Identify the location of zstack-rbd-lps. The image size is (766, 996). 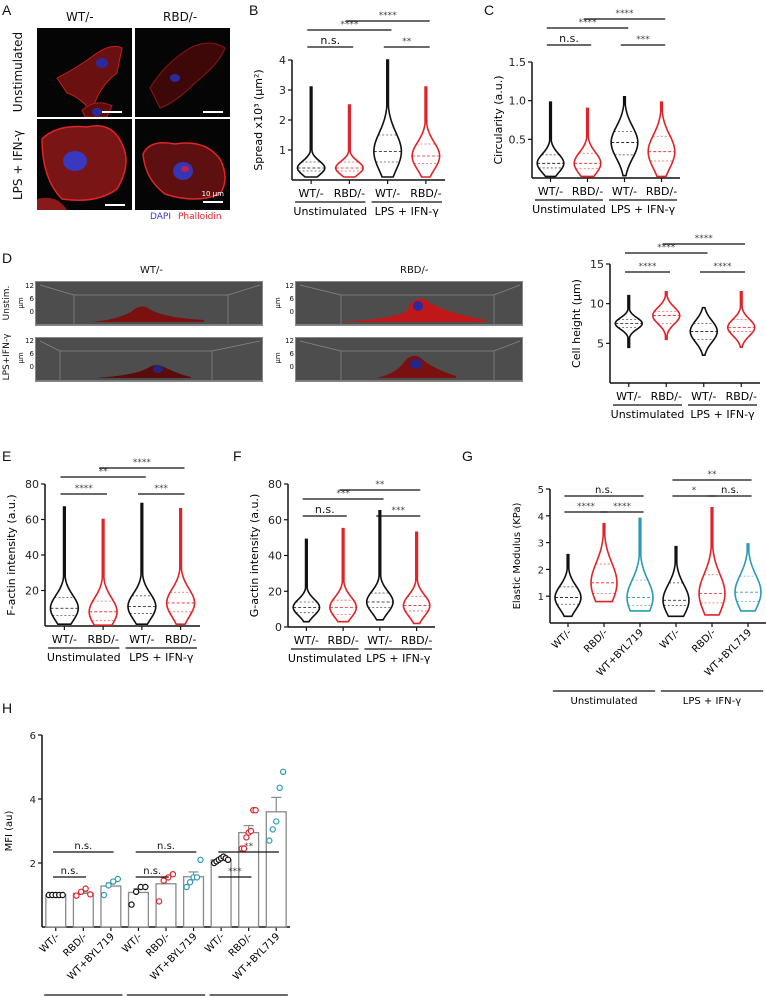
(409, 359).